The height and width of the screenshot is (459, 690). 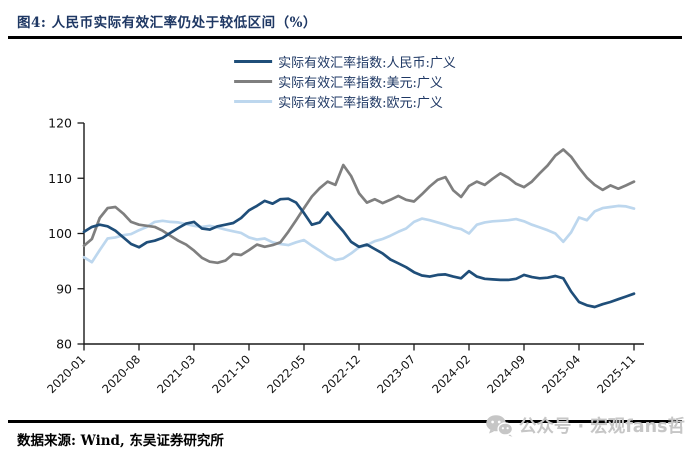 What do you see at coordinates (601, 427) in the screenshot?
I see `watermark-text: 公众号 · 宏观fans哲` at bounding box center [601, 427].